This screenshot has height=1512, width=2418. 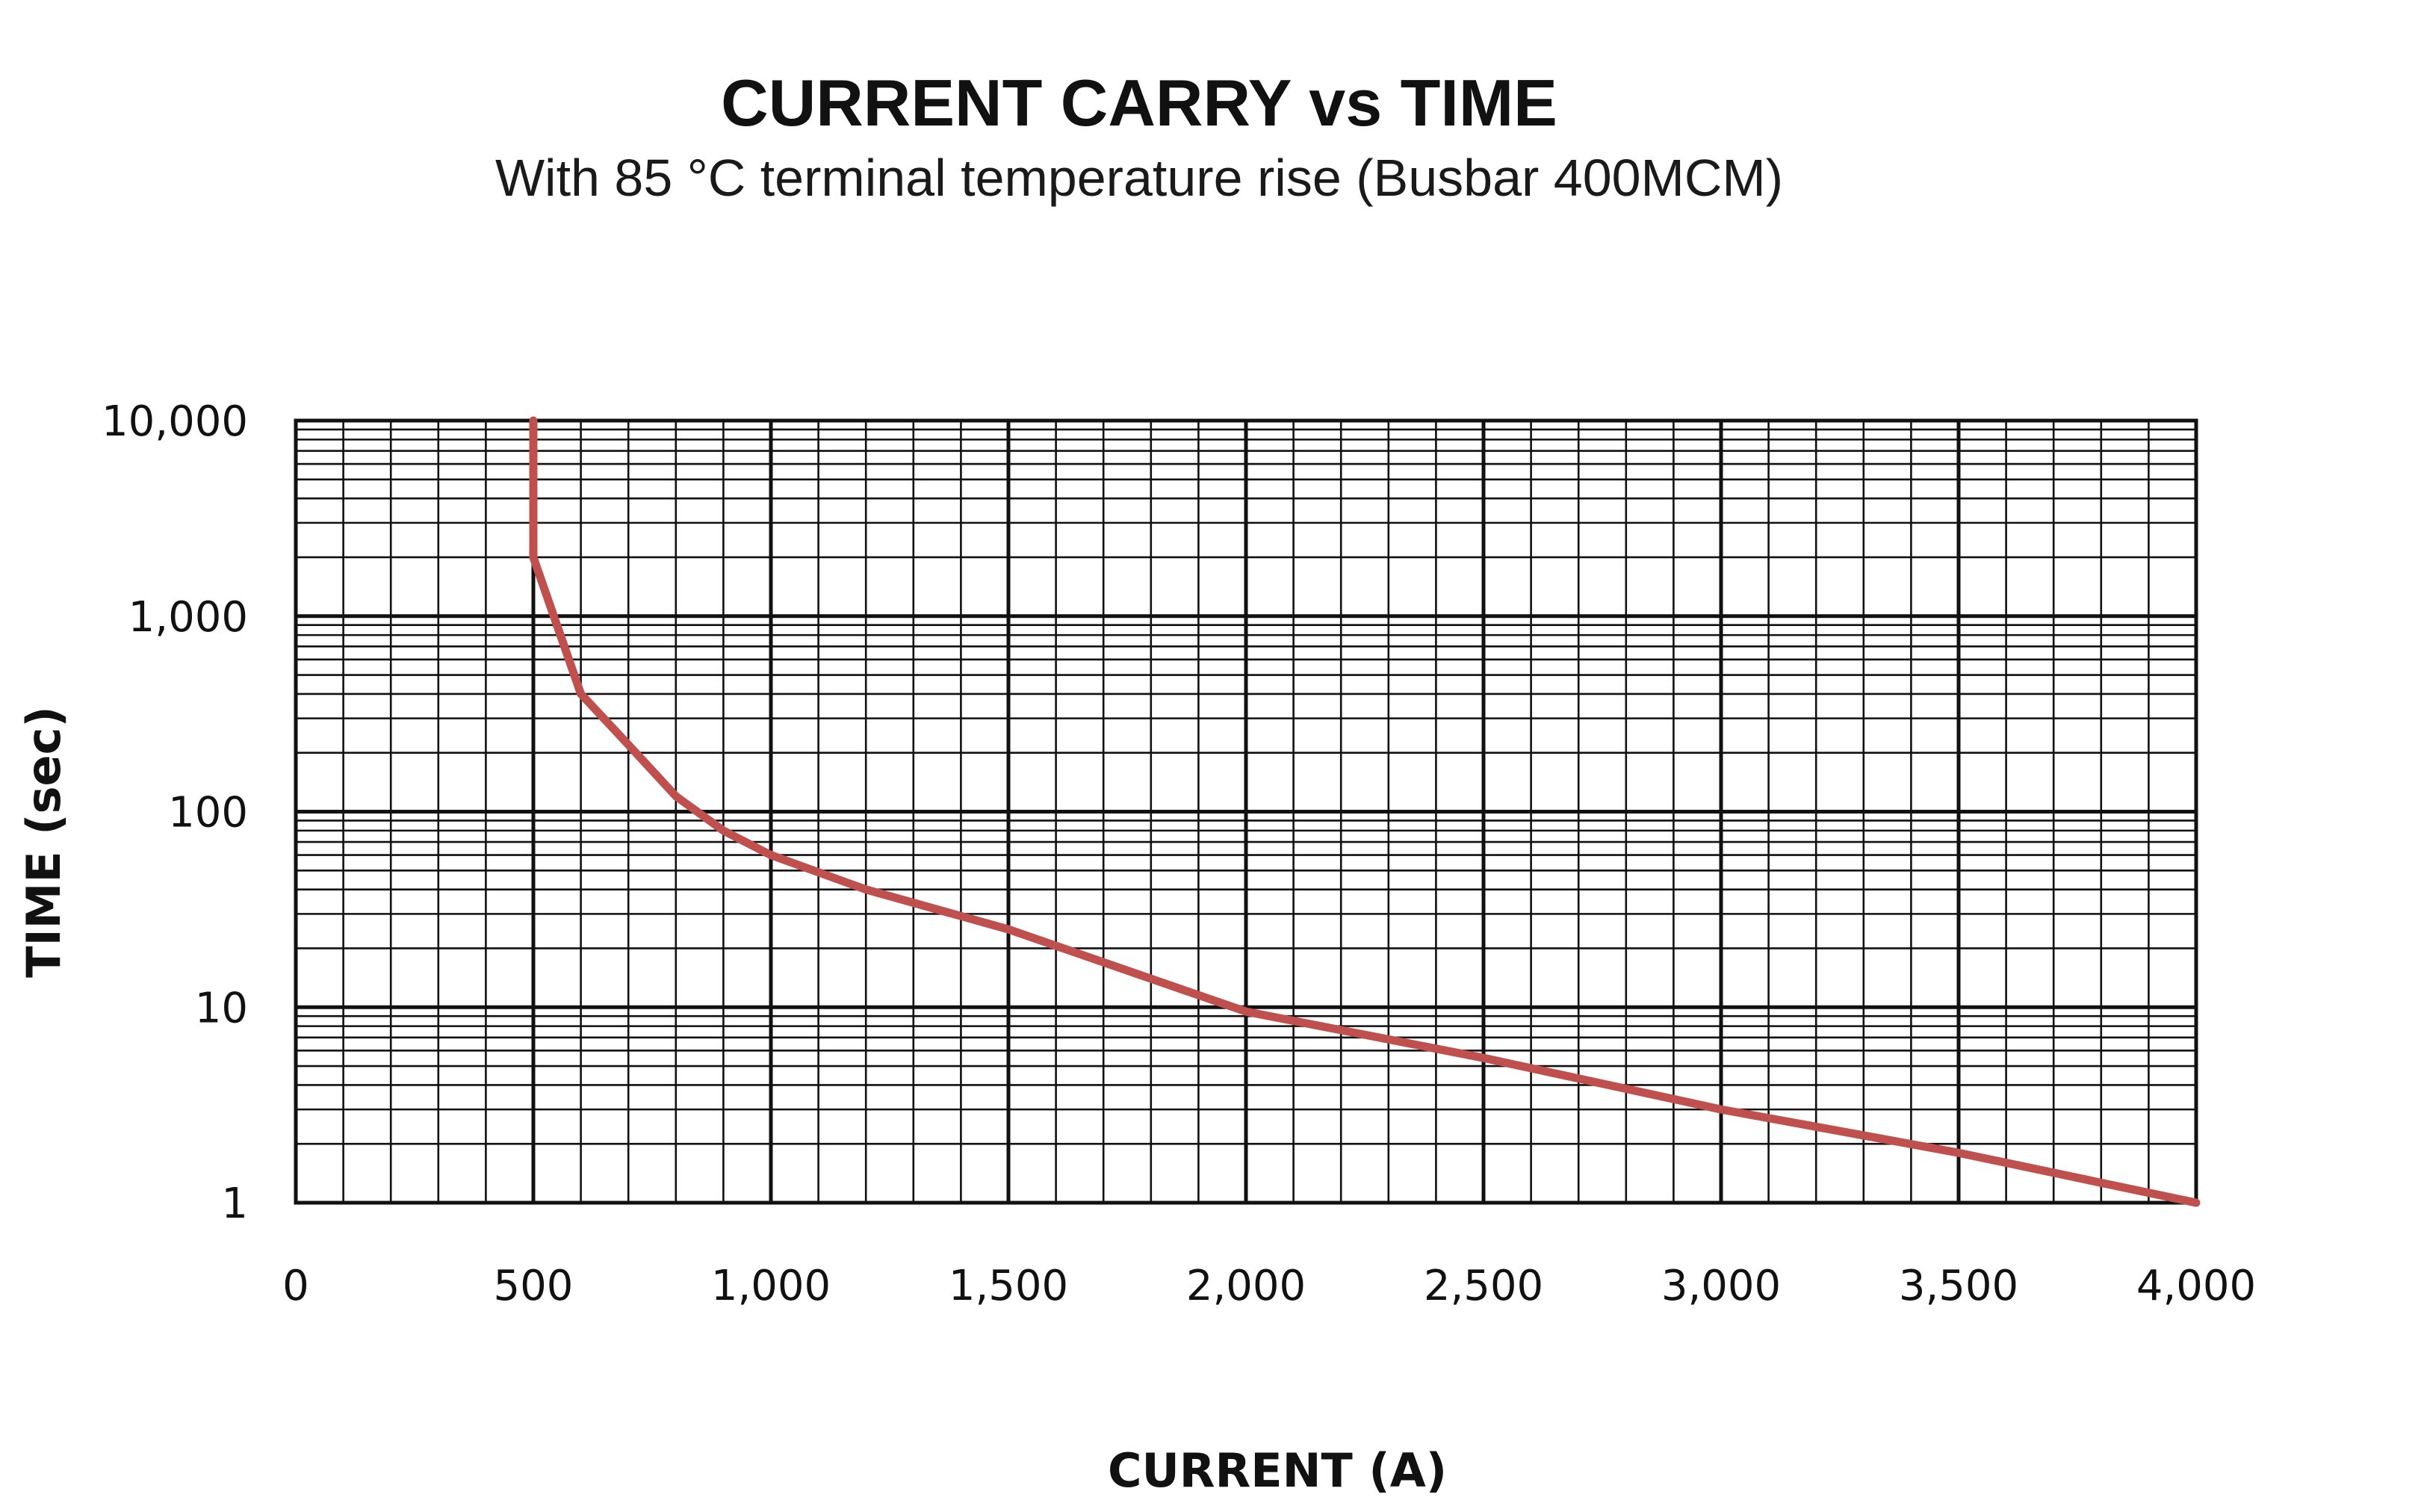 What do you see at coordinates (1958, 1286) in the screenshot?
I see `x-tick-label: 3,500` at bounding box center [1958, 1286].